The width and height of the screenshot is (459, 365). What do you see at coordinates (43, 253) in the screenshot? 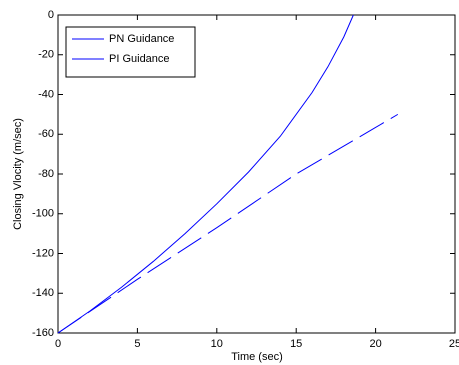
I see `y-tick-label: -120` at bounding box center [43, 253].